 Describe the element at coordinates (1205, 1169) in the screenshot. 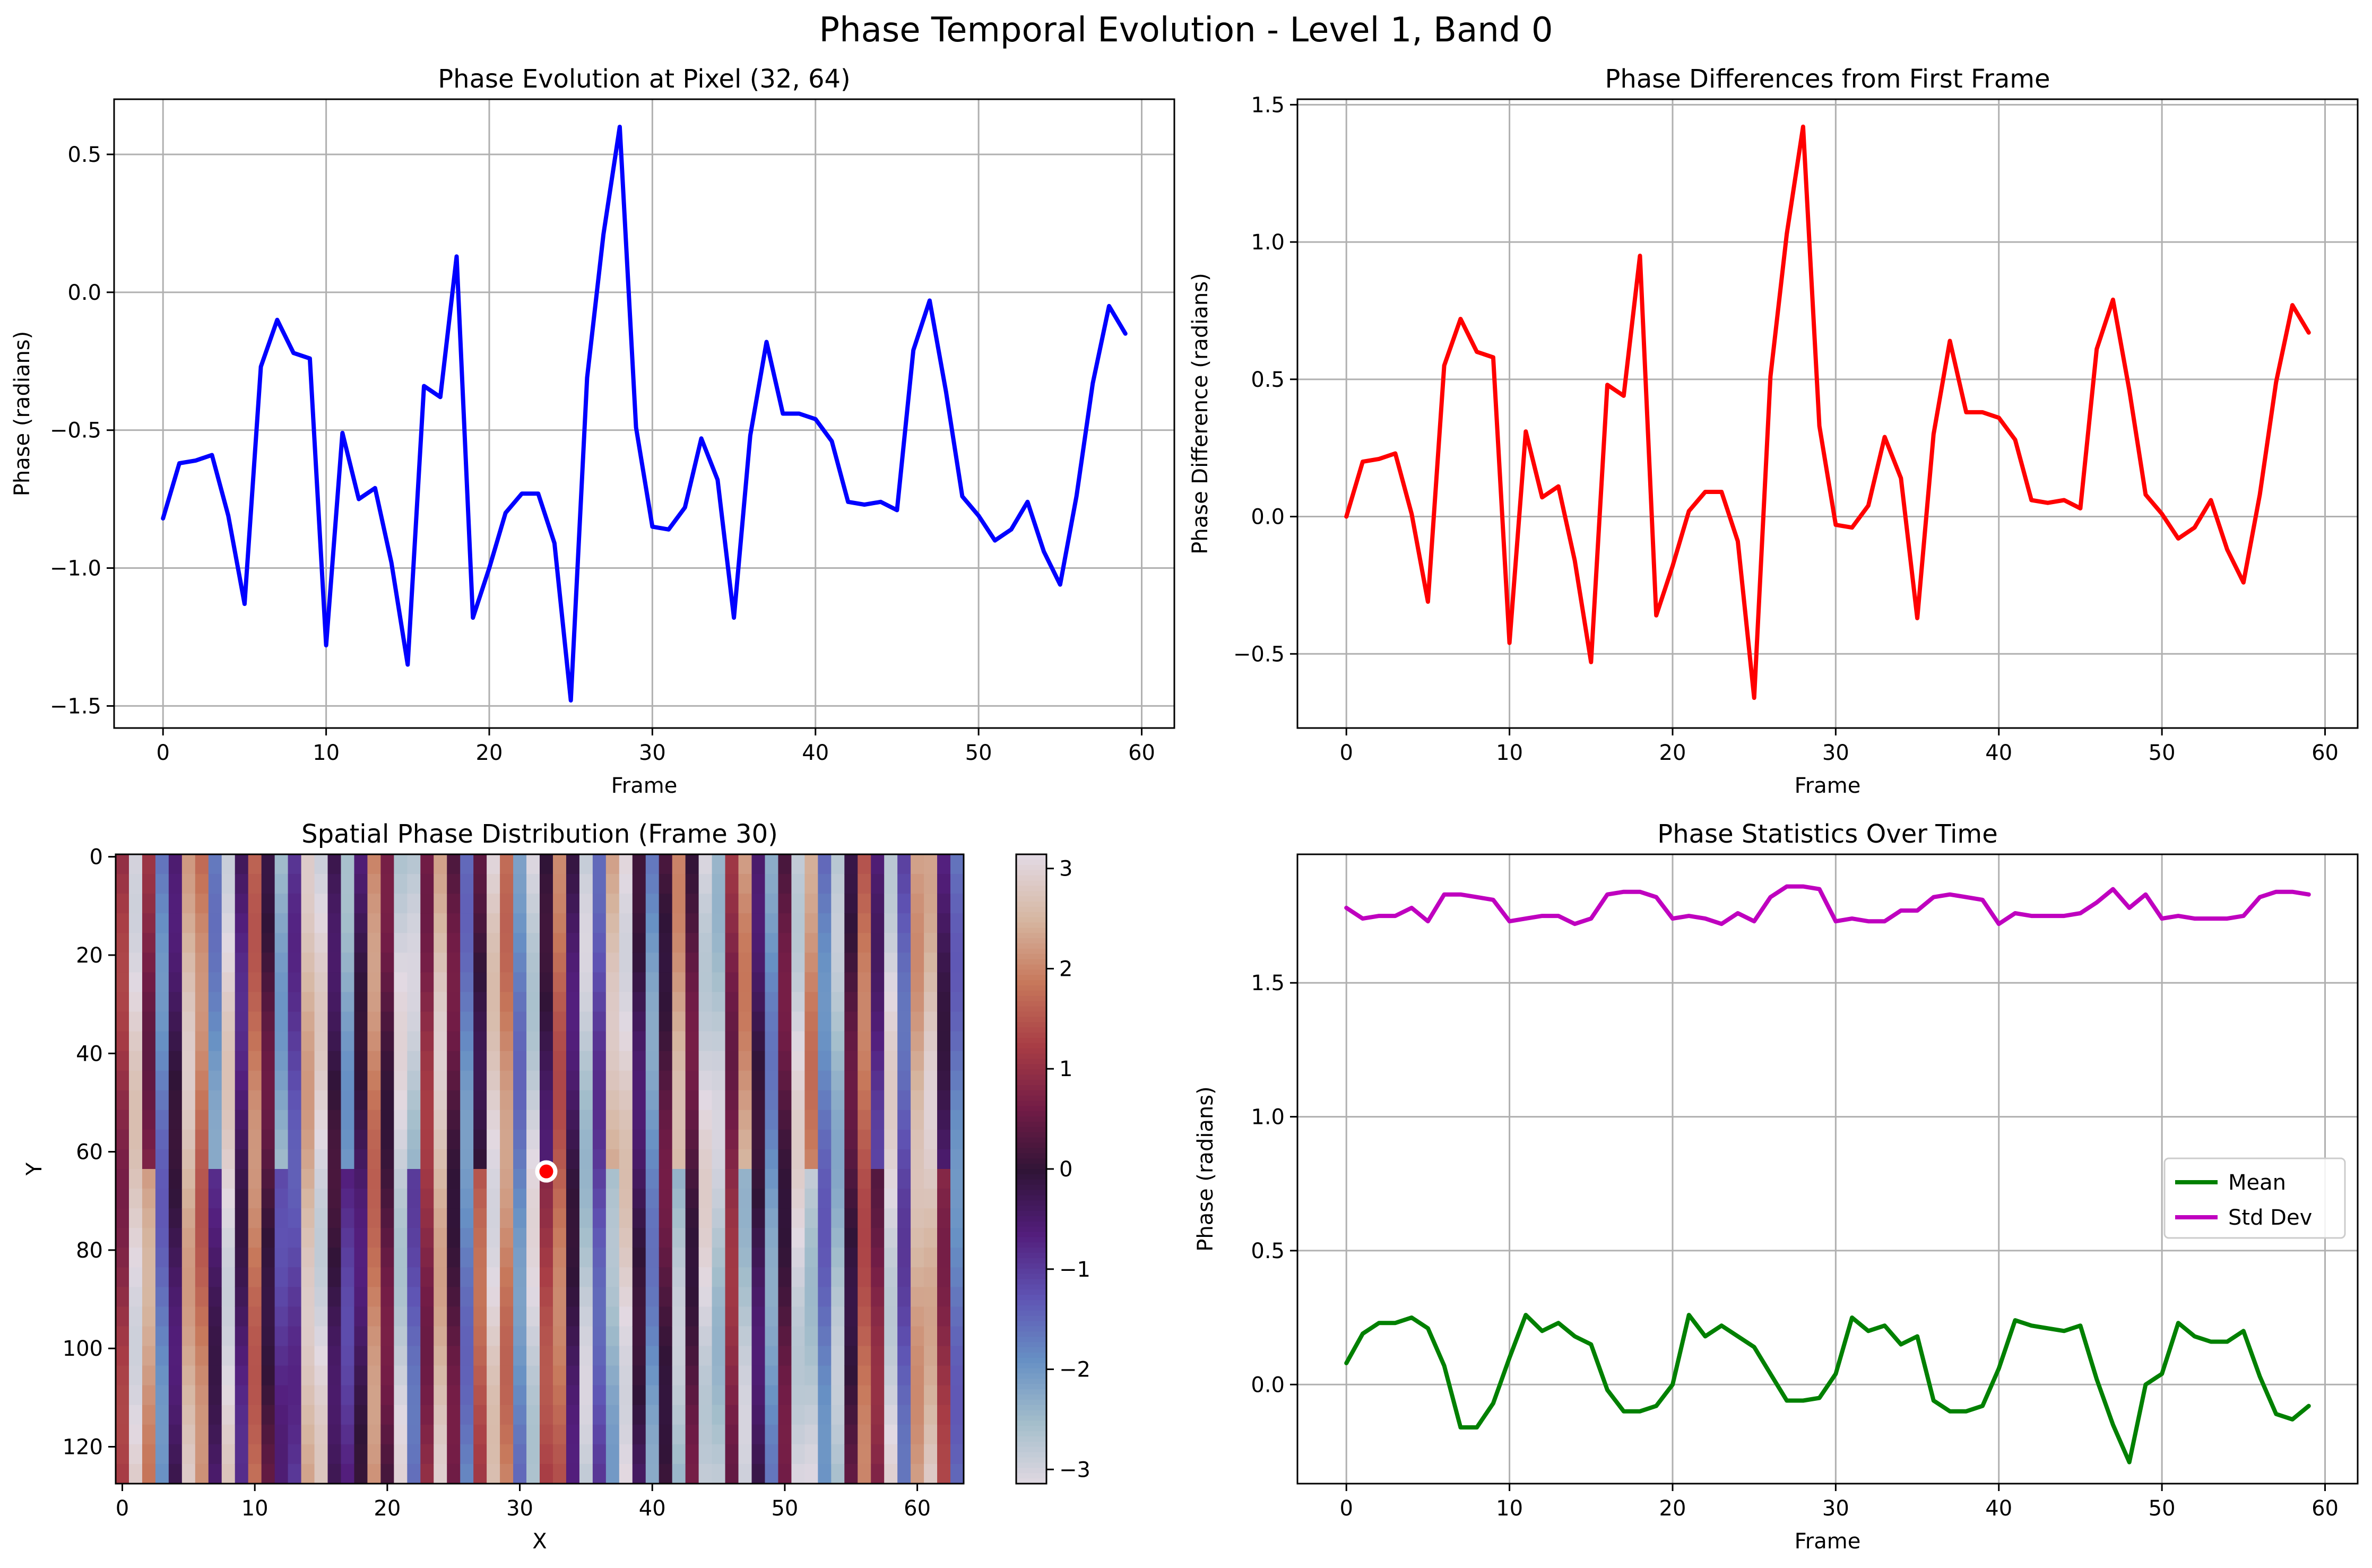

I see `y-axis-label: Phase (radians)` at that location.